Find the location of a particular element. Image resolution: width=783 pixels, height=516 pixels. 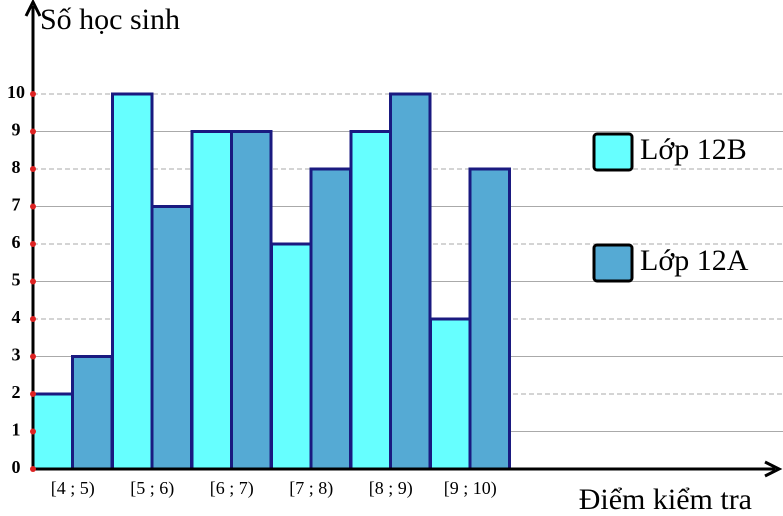

x-tick-label: [6 ; 7) is located at coordinates (232, 488).